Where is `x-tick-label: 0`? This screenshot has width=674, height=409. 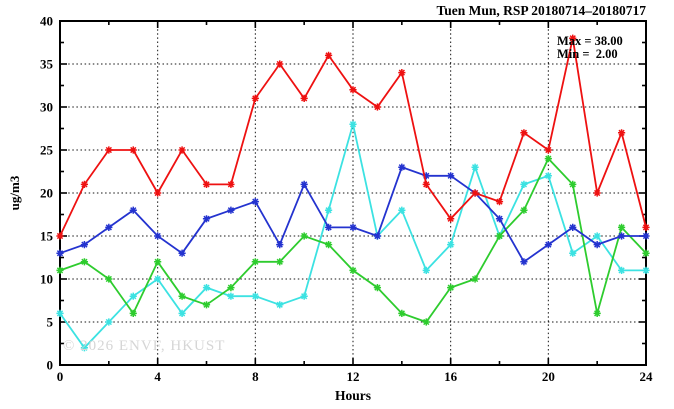 x-tick-label: 0 is located at coordinates (60, 376).